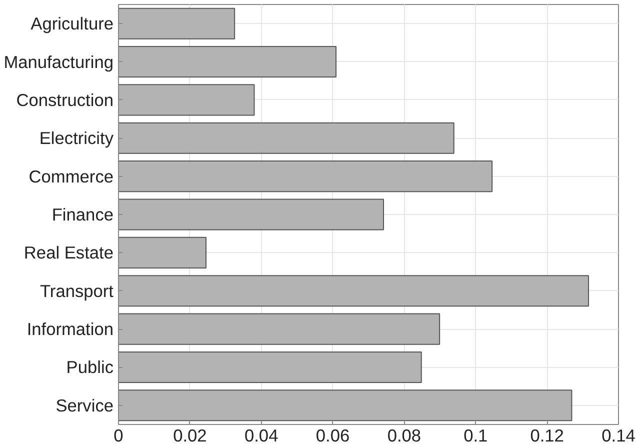 This screenshot has height=446, width=639. What do you see at coordinates (547, 436) in the screenshot?
I see `x-tick-label: 0.12` at bounding box center [547, 436].